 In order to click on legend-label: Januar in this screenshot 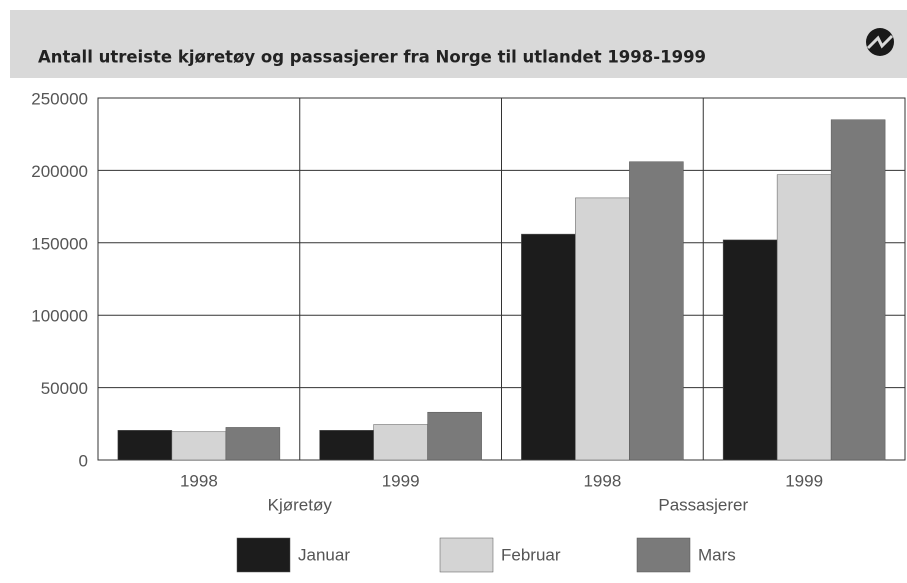, I will do `click(324, 554)`.